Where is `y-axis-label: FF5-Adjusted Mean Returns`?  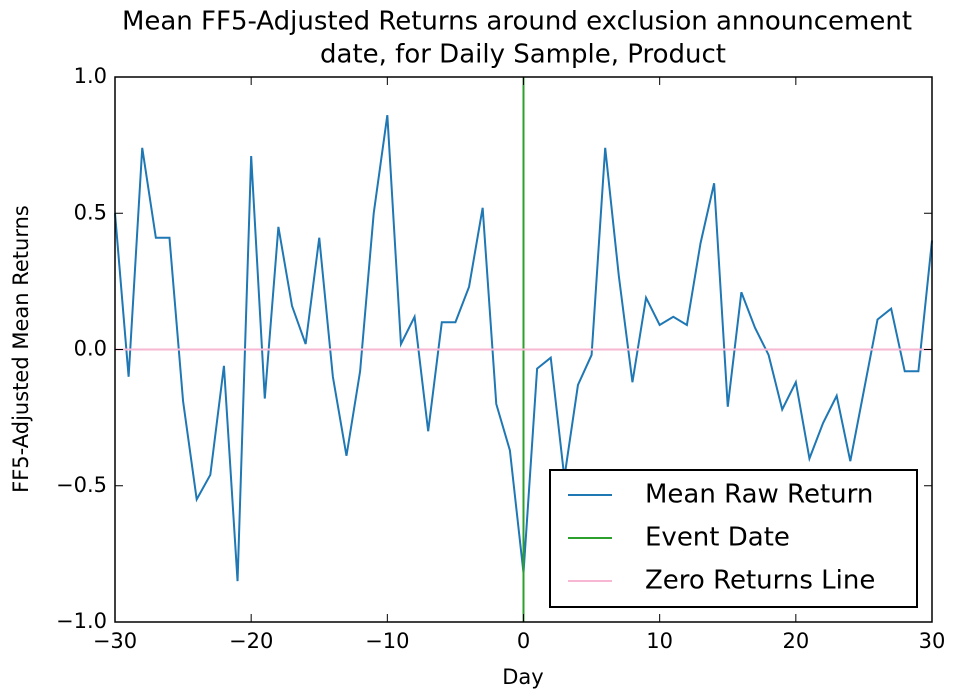
y-axis-label: FF5-Adjusted Mean Returns is located at coordinates (21, 349).